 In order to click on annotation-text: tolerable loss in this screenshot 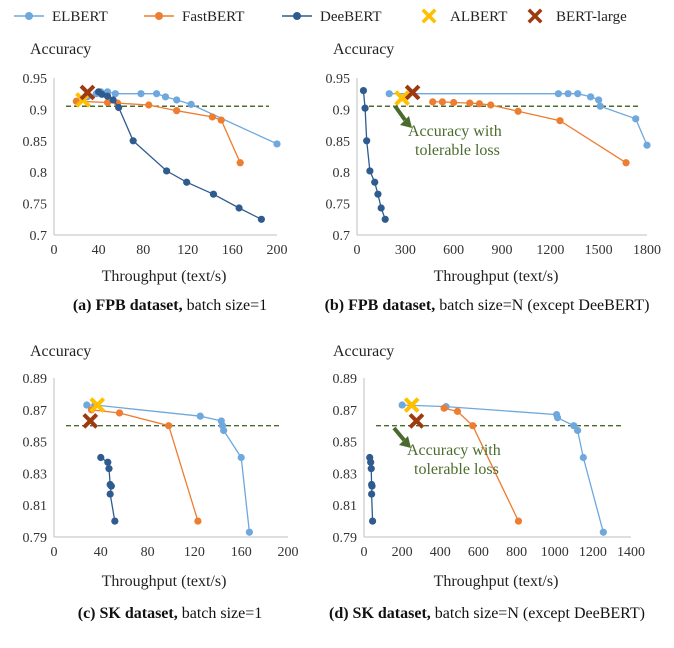, I will do `click(457, 150)`.